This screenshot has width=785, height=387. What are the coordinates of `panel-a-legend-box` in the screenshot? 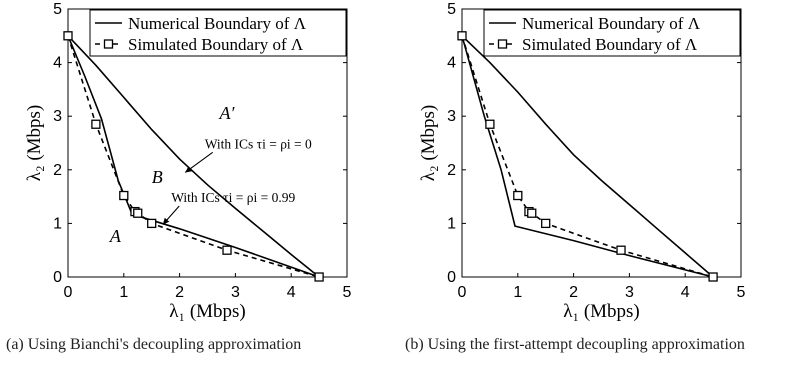 It's located at (218, 33).